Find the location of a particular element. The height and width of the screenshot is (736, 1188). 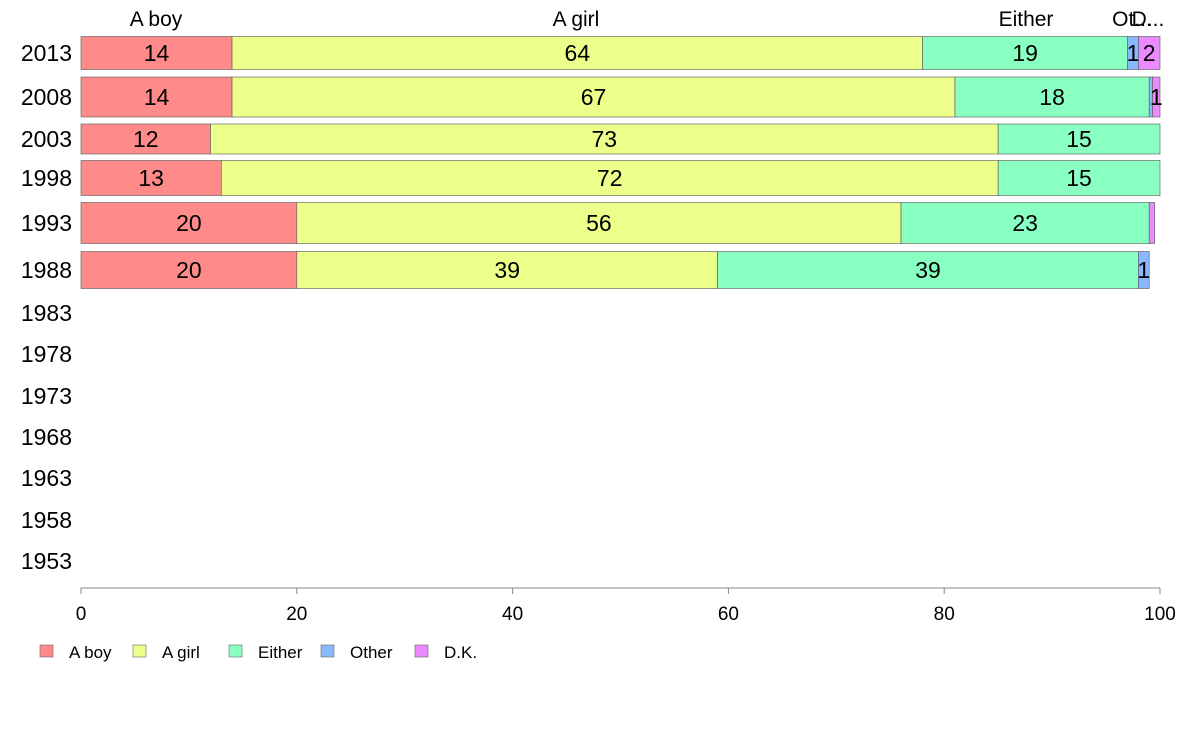

x-tick-label: 60 is located at coordinates (728, 614).